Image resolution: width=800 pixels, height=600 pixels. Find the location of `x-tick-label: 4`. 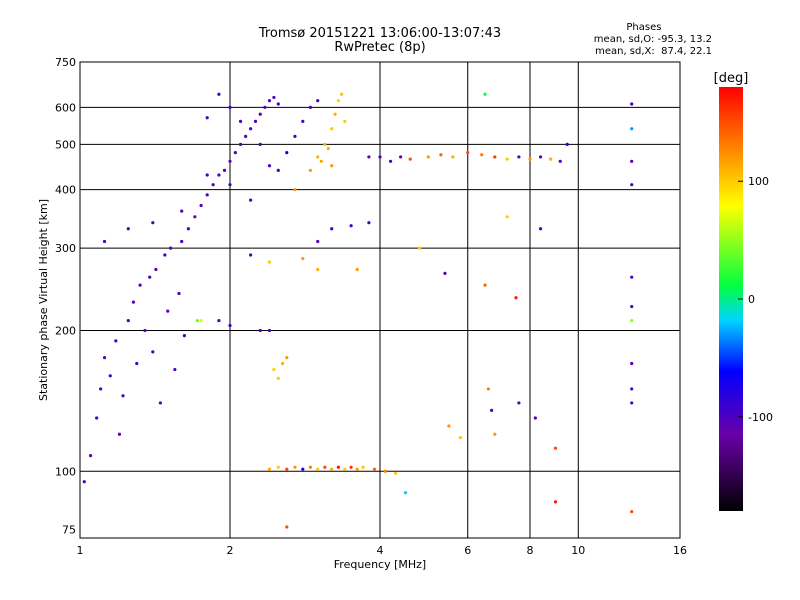

x-tick-label: 4 is located at coordinates (380, 550).